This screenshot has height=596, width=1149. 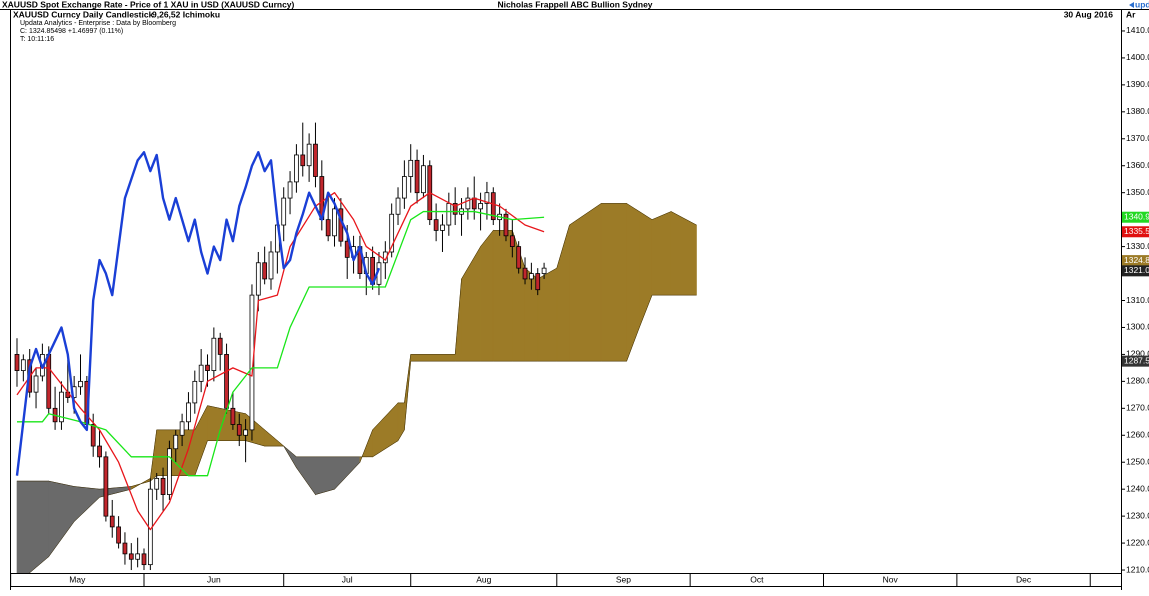 What do you see at coordinates (1137, 488) in the screenshot?
I see `y-tick-label: 1240.0` at bounding box center [1137, 488].